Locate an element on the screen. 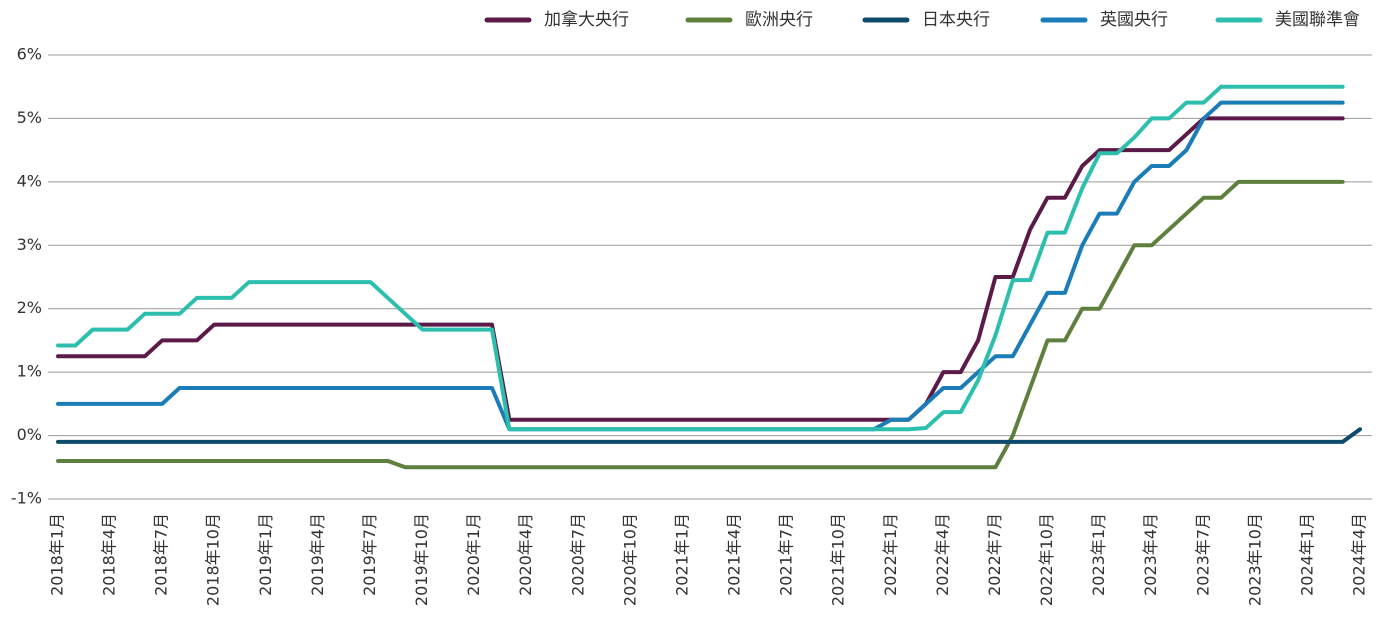 The height and width of the screenshot is (621, 1391). legend-label: 美國聯準會 is located at coordinates (1317, 20).